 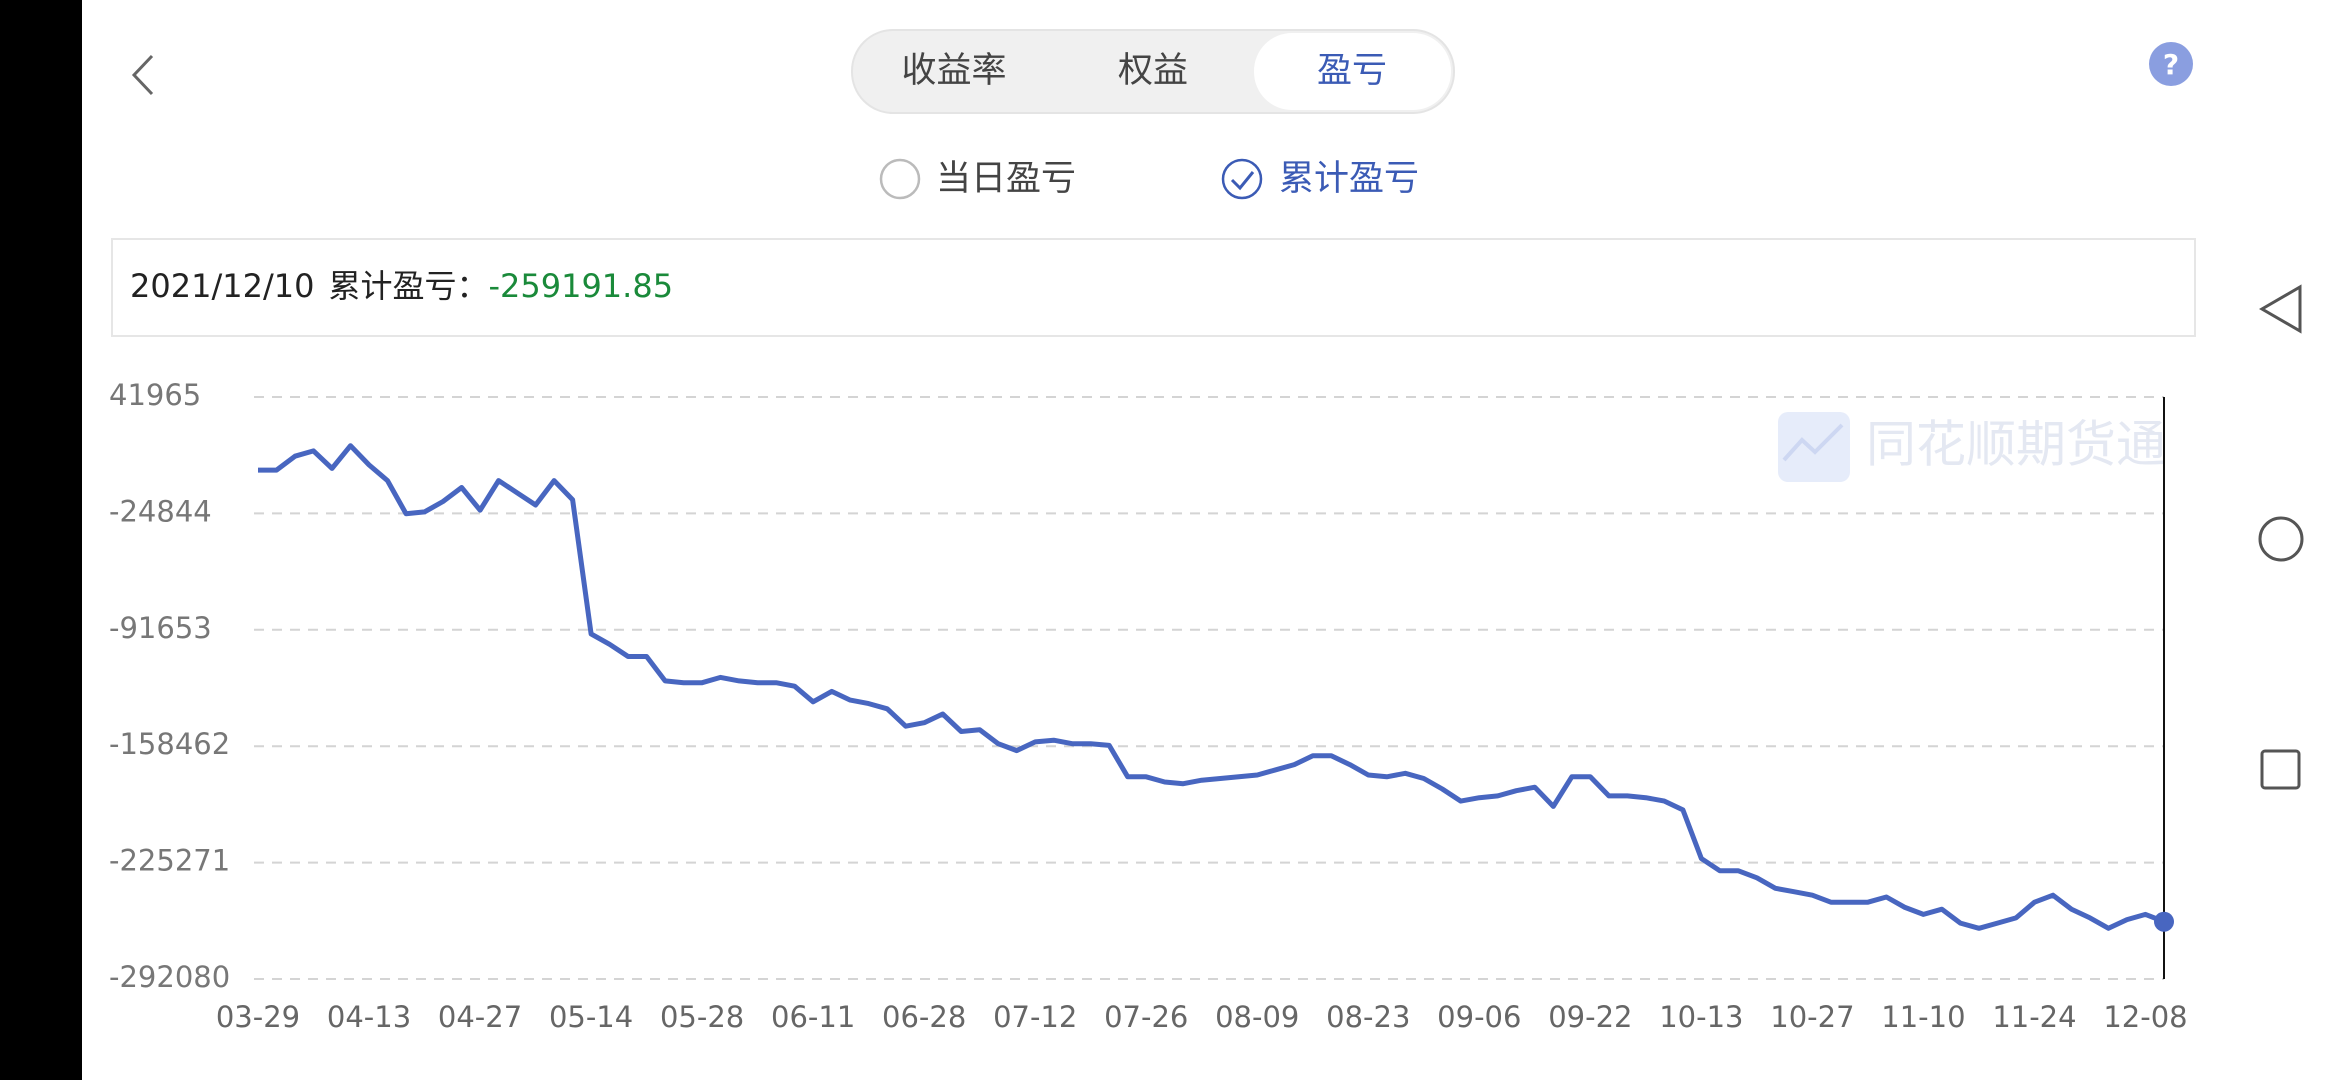 I want to click on tab: 权益, so click(x=1153, y=71).